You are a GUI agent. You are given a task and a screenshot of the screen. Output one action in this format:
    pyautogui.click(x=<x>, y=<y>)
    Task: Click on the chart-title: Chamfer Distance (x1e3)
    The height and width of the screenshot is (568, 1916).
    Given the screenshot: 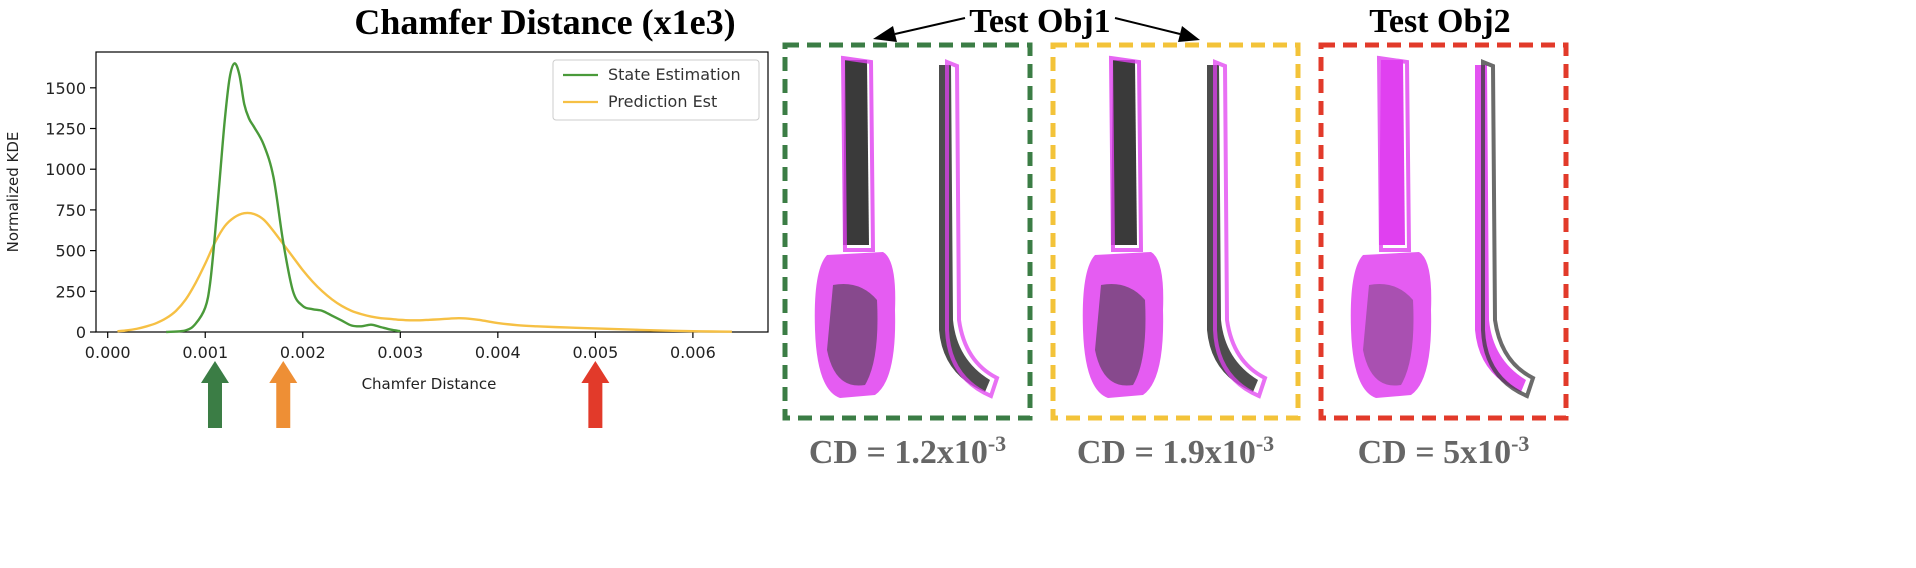 What is the action you would take?
    pyautogui.click(x=544, y=22)
    